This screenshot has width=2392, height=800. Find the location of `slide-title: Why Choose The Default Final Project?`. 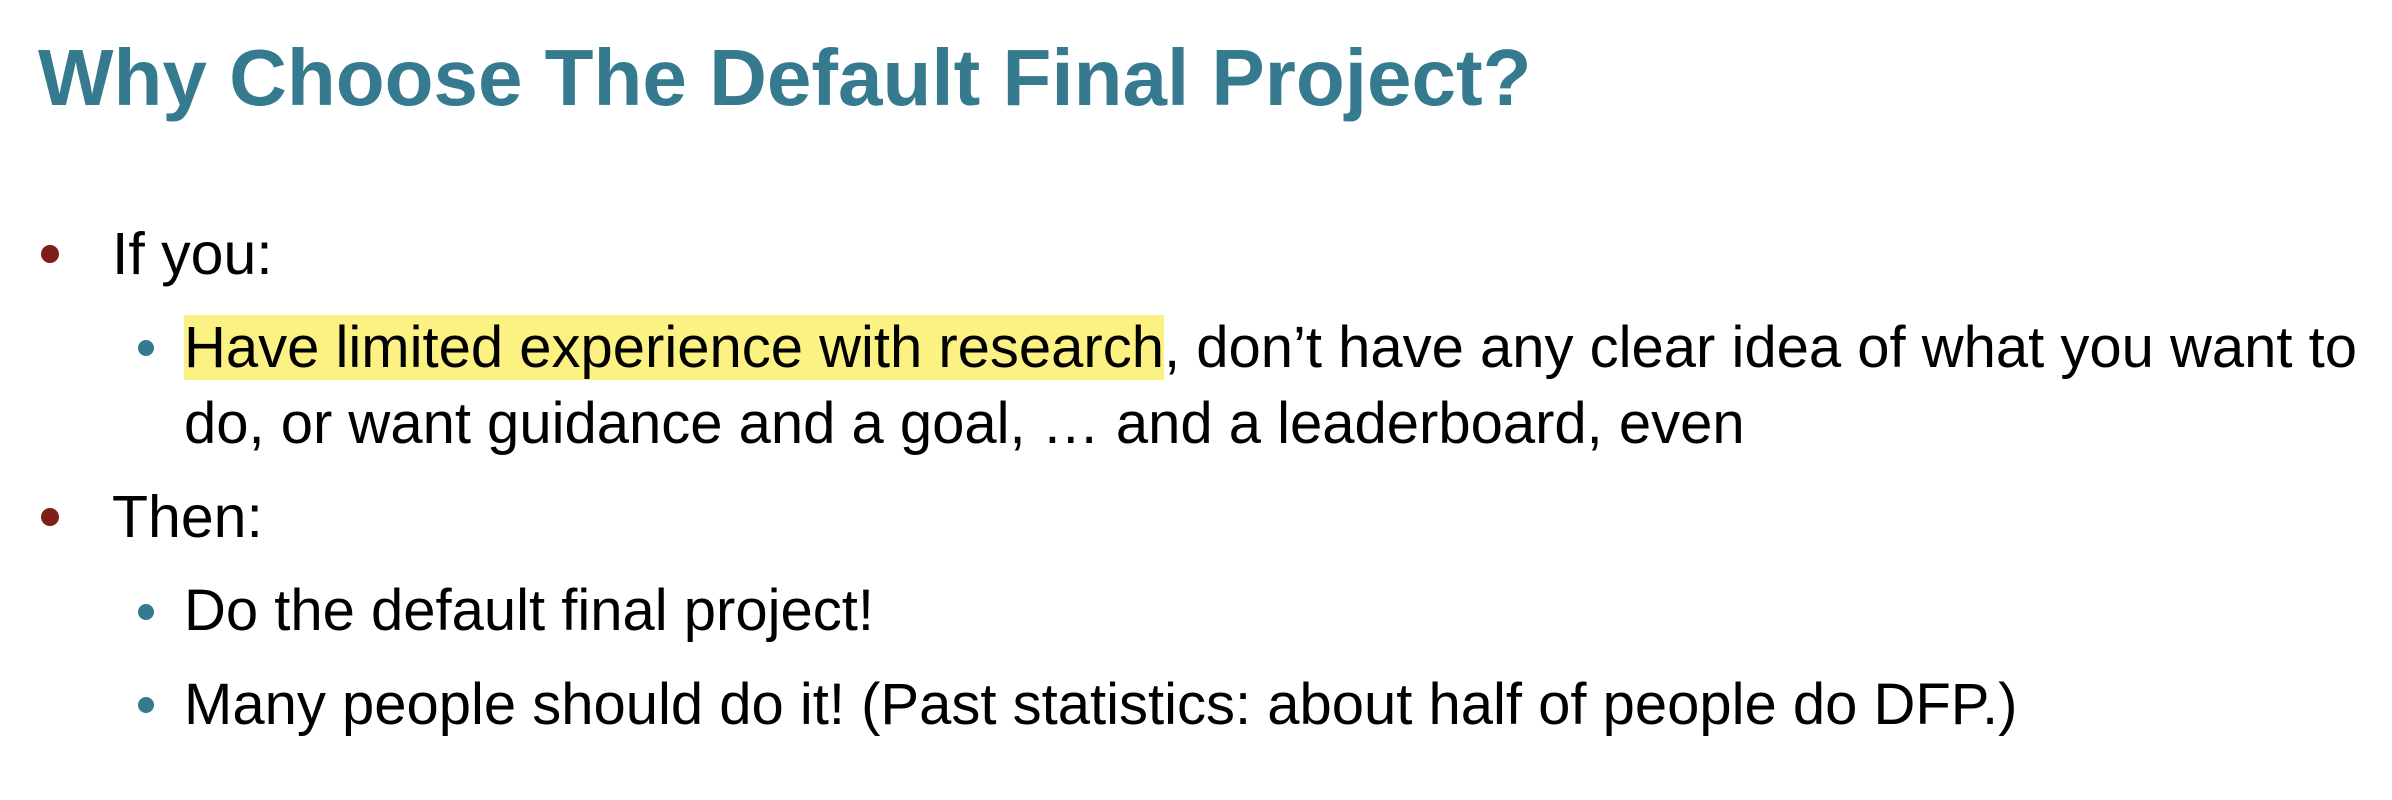

slide-title: Why Choose The Default Final Project? is located at coordinates (785, 77).